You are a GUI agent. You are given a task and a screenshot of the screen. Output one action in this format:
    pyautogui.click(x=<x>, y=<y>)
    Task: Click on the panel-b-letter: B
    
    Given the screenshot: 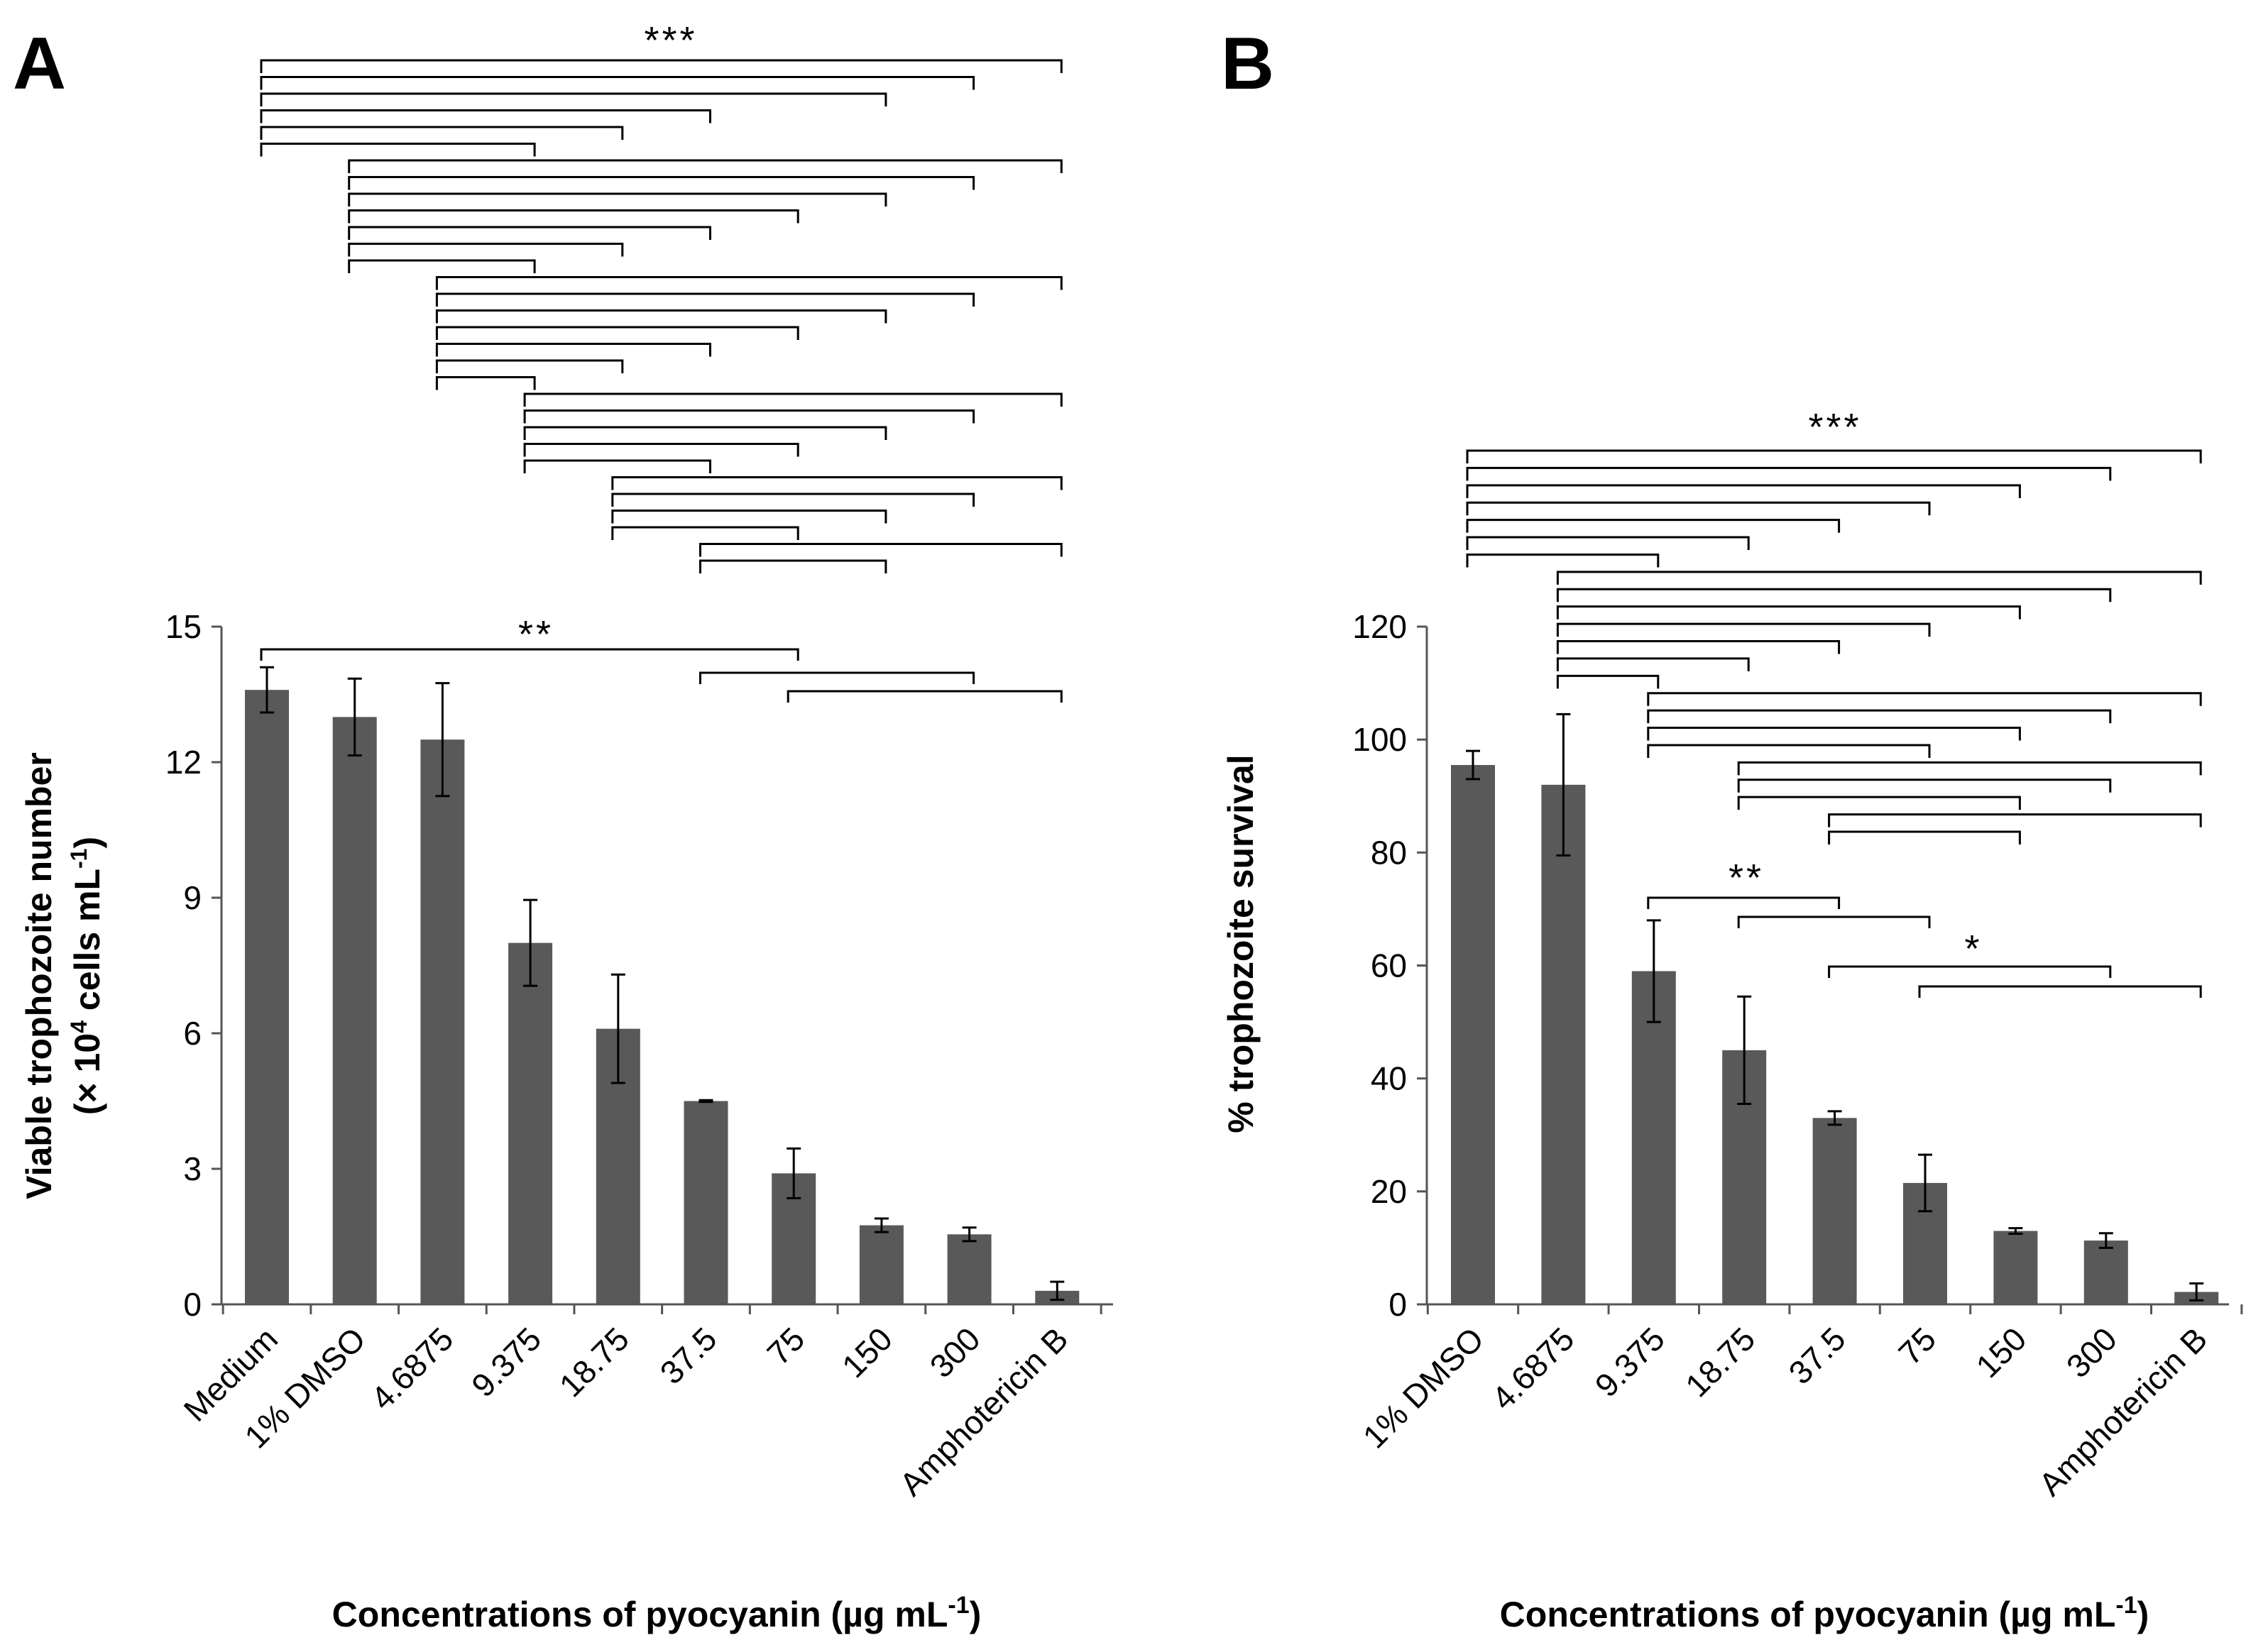 What is the action you would take?
    pyautogui.click(x=1248, y=64)
    